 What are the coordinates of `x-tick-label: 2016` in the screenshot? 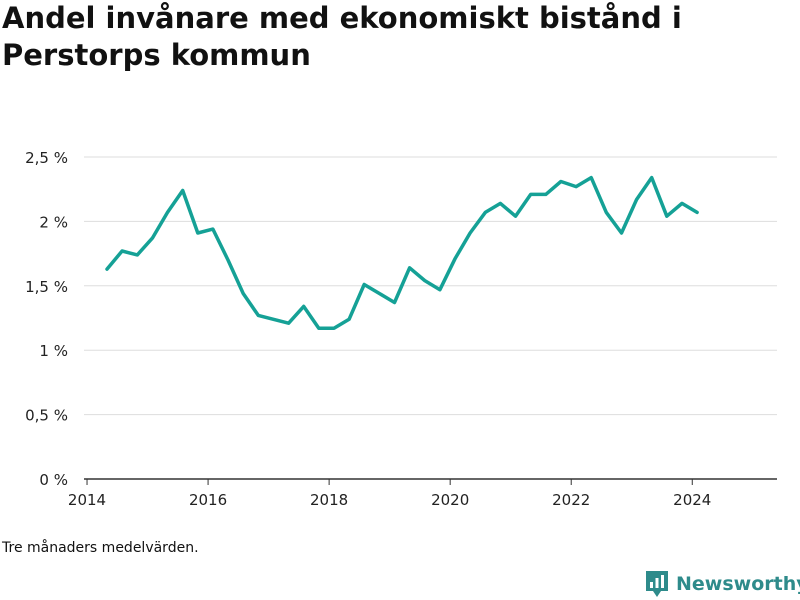 It's located at (208, 500).